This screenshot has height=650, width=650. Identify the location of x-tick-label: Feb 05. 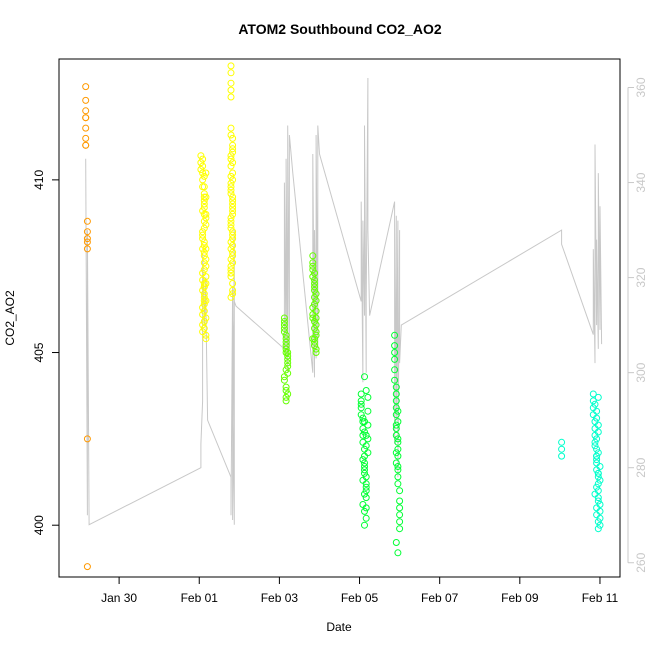
(360, 598).